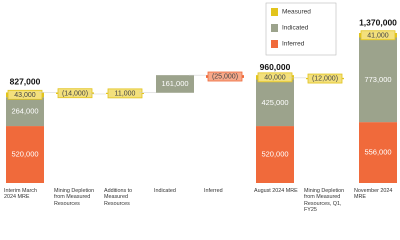 Image resolution: width=400 pixels, height=240 pixels. I want to click on value-label: (25,000), so click(225, 77).